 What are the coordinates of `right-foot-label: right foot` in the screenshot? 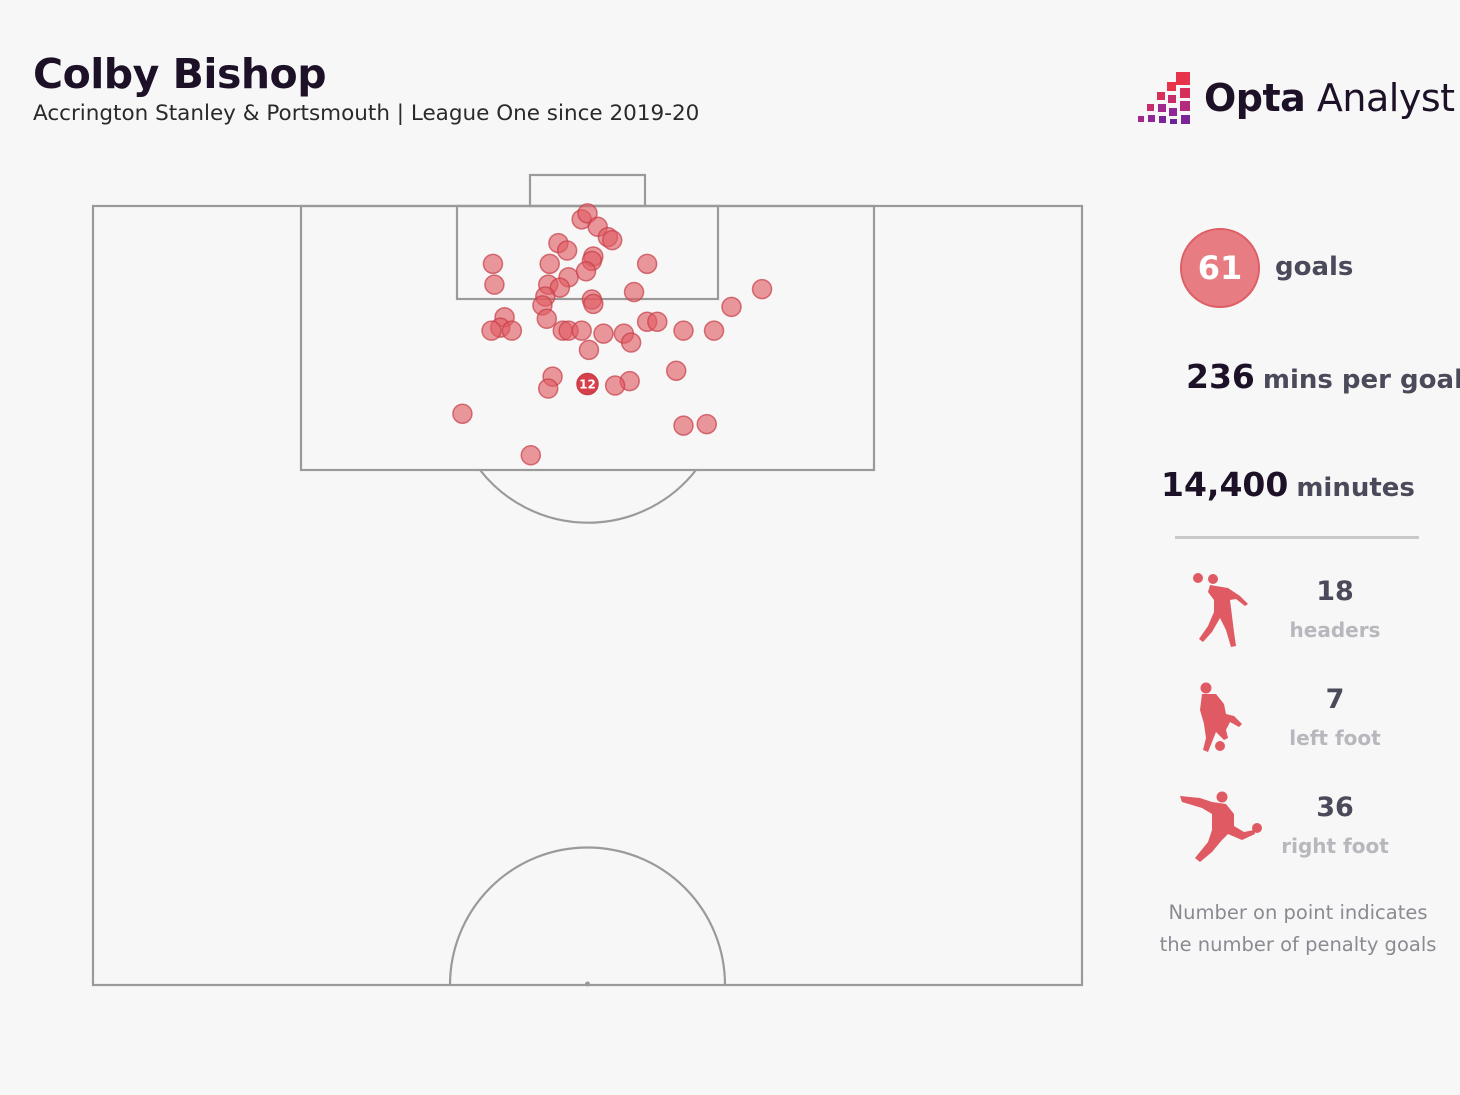 It's located at (1335, 846).